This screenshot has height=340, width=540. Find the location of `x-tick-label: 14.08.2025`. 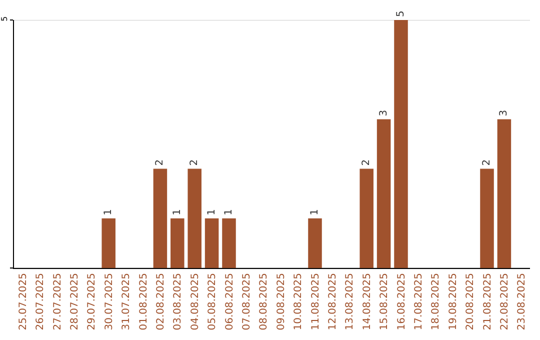

x-tick-label: 14.08.2025 is located at coordinates (367, 301).